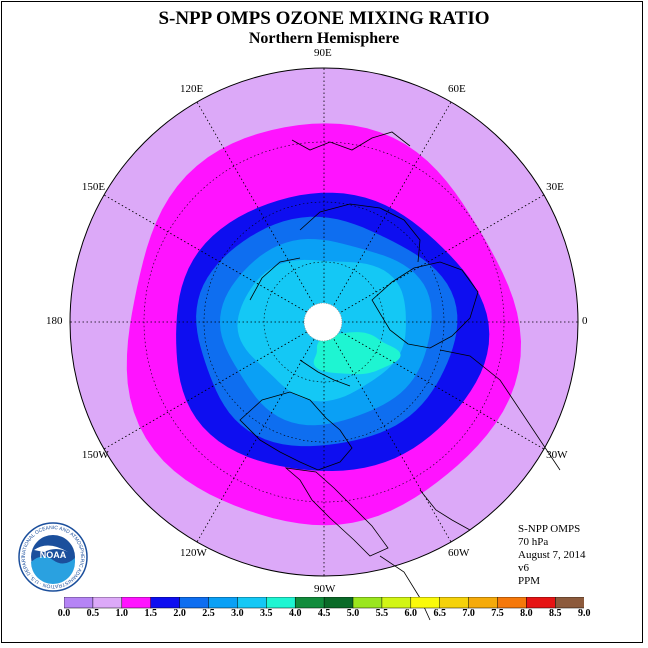  What do you see at coordinates (439, 613) in the screenshot?
I see `colorbar-tick-label: 6.5` at bounding box center [439, 613].